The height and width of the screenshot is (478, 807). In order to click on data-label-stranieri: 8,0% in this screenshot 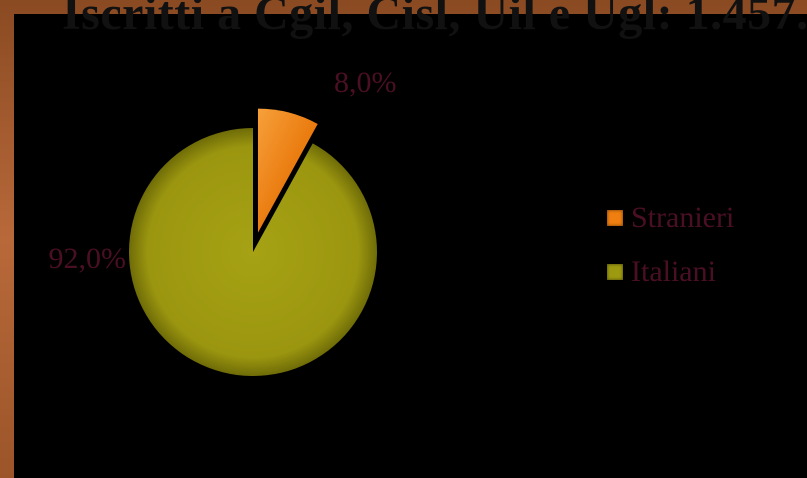, I will do `click(365, 82)`.